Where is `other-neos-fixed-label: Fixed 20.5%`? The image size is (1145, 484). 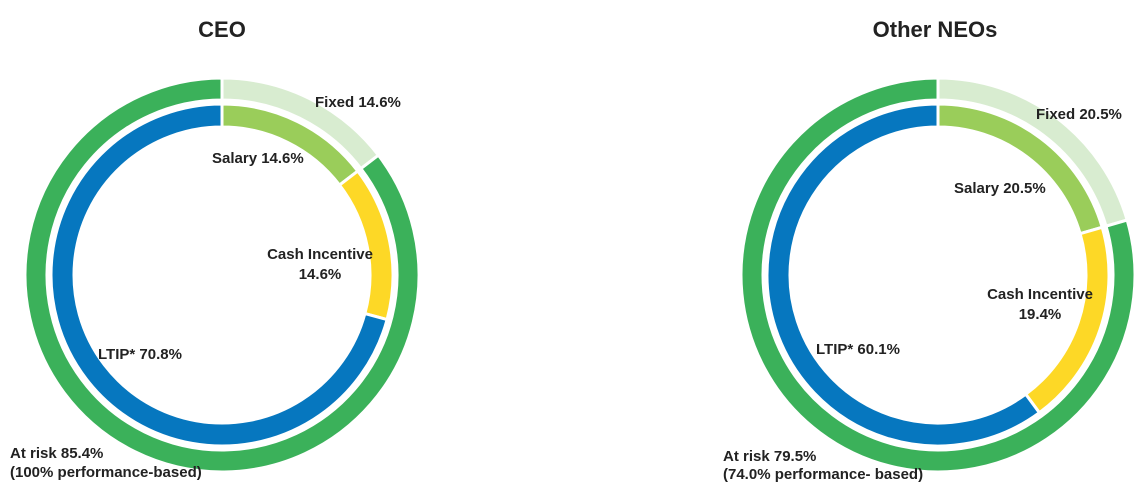 other-neos-fixed-label: Fixed 20.5% is located at coordinates (1079, 114).